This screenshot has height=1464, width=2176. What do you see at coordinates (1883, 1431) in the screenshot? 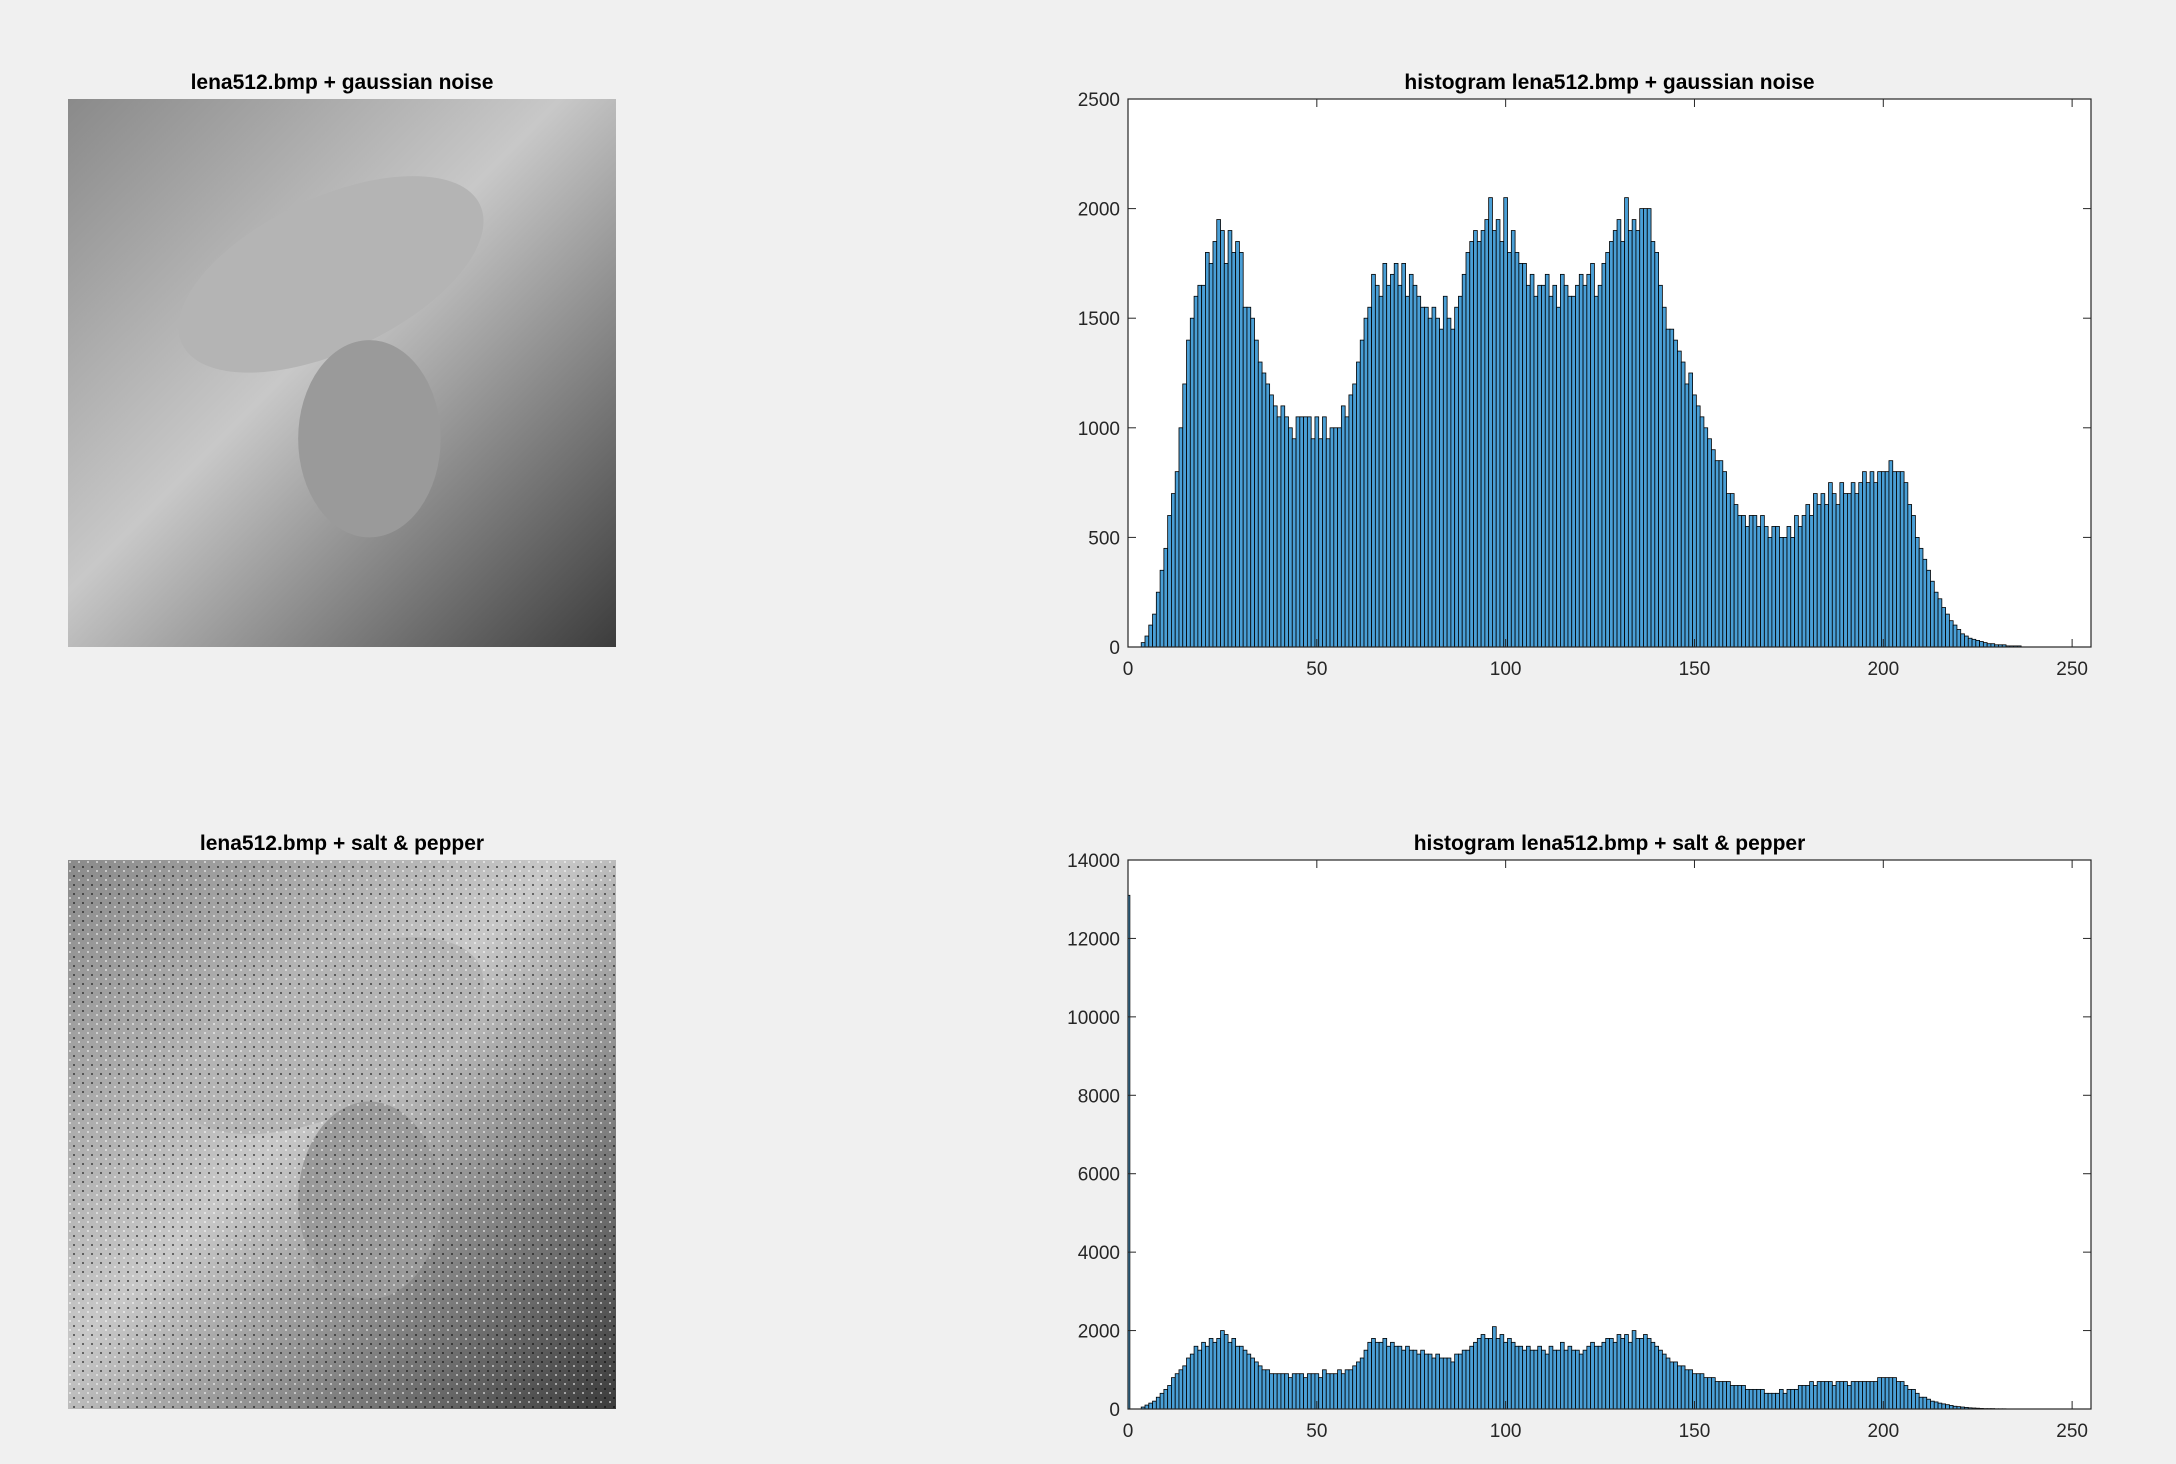
I see `x-tick-label: 200` at bounding box center [1883, 1431].